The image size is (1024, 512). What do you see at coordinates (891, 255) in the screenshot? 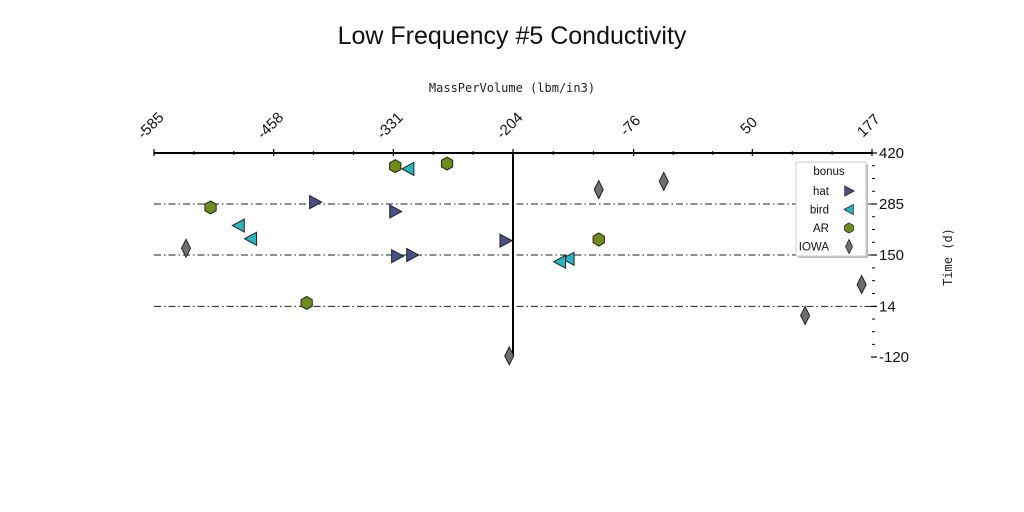
I see `y-tick-label: 150` at bounding box center [891, 255].